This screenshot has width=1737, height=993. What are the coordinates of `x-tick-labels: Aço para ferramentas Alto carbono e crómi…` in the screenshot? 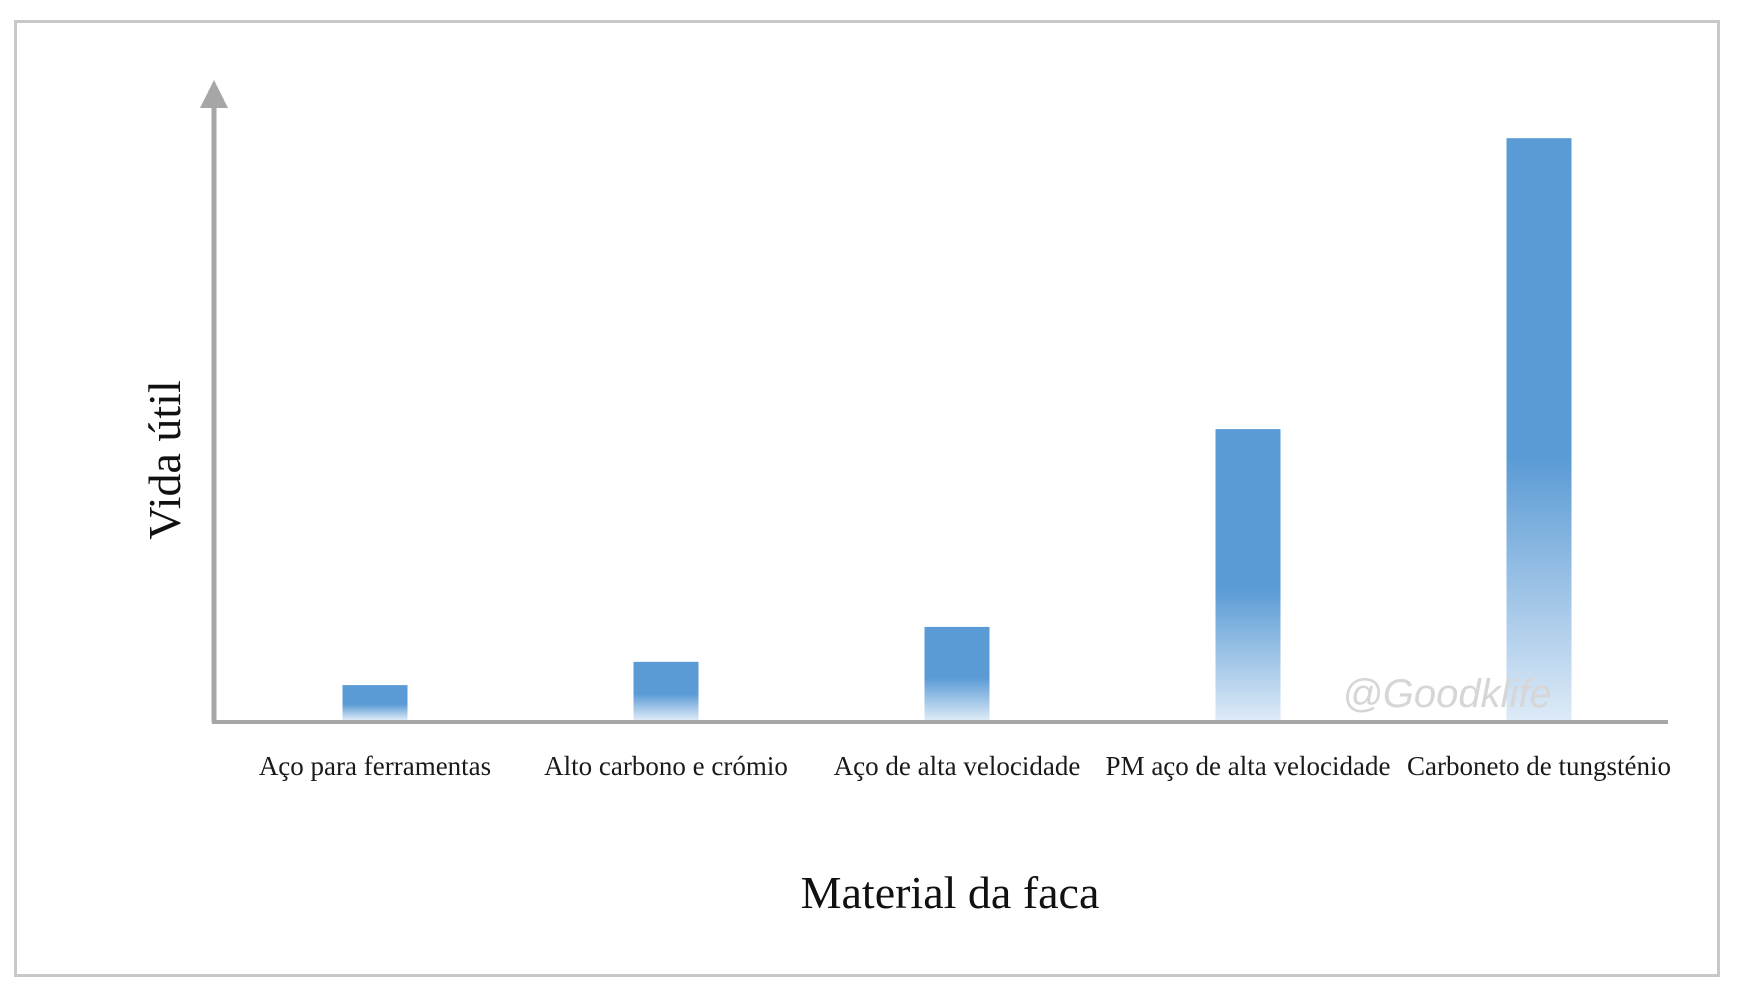 It's located at (965, 766).